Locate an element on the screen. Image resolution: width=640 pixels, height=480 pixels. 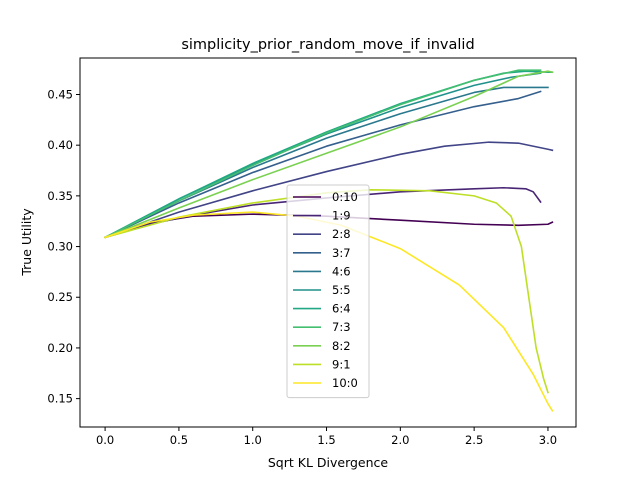
x-tick-label: 2.5 is located at coordinates (474, 440).